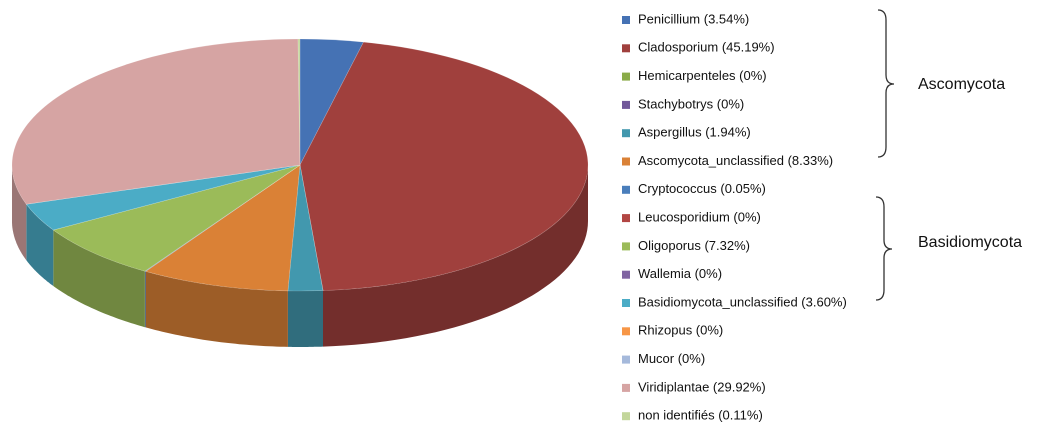  I want to click on group-label: Basidiomycota, so click(970, 242).